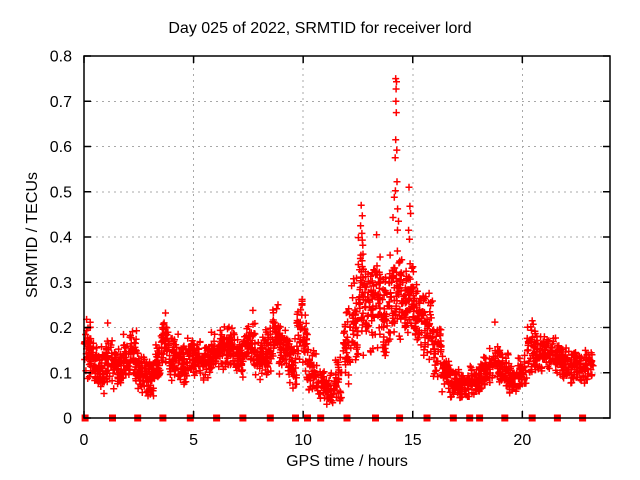 This screenshot has width=640, height=480. What do you see at coordinates (32, 235) in the screenshot?
I see `y-axis-label: SRMTID / TECUs` at bounding box center [32, 235].